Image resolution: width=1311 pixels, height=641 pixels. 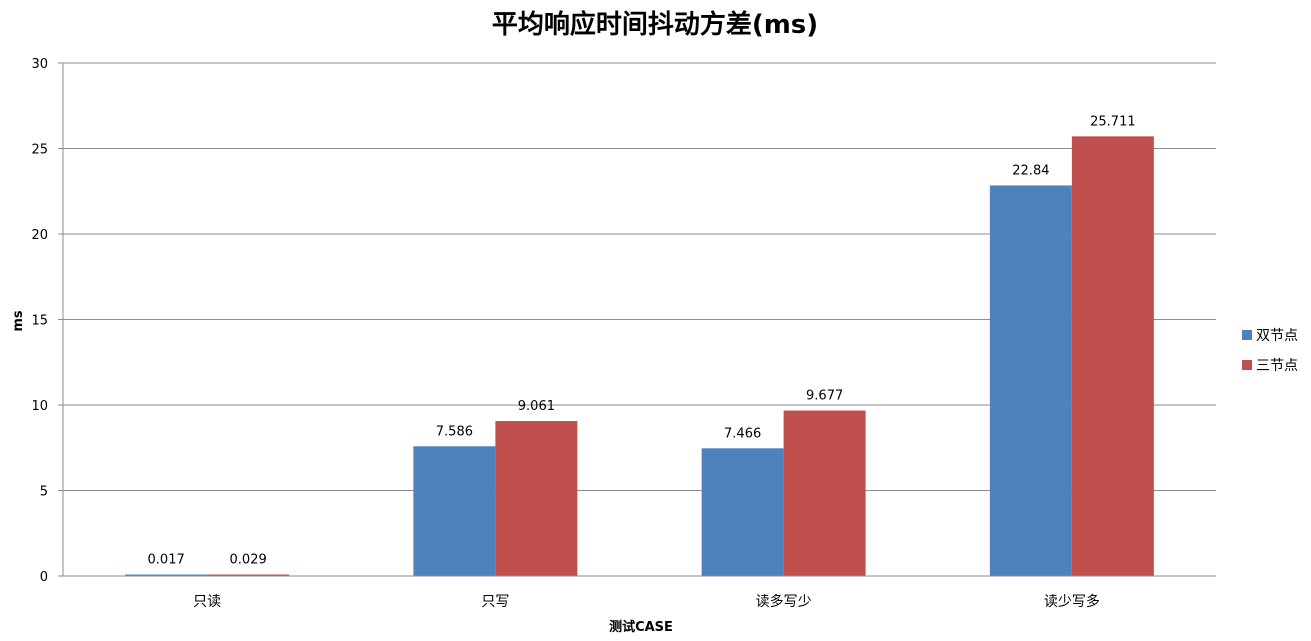 I want to click on data-label: 22.84, so click(x=1030, y=170).